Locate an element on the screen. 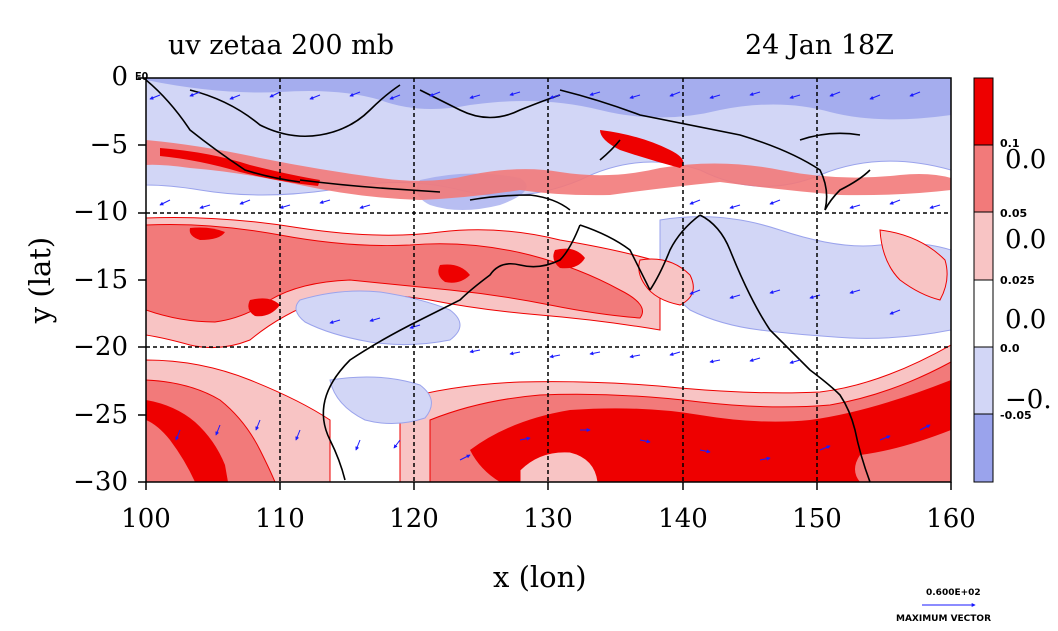 The height and width of the screenshot is (631, 1058). colorbar-label: 0.0 is located at coordinates (1010, 348).